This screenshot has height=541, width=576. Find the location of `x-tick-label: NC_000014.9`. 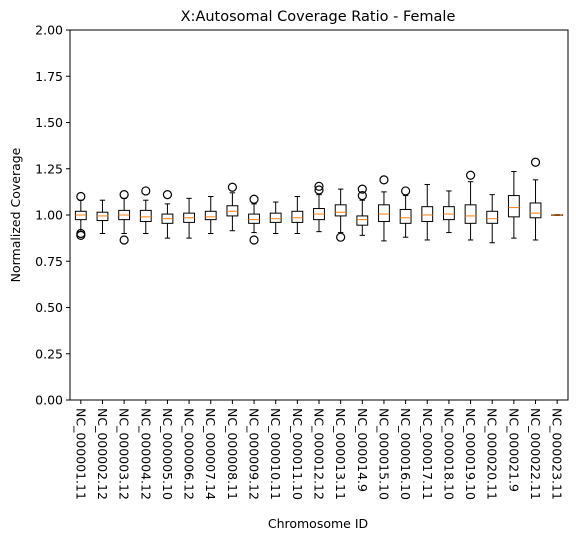

x-tick-label: NC_000014.9 is located at coordinates (362, 450).